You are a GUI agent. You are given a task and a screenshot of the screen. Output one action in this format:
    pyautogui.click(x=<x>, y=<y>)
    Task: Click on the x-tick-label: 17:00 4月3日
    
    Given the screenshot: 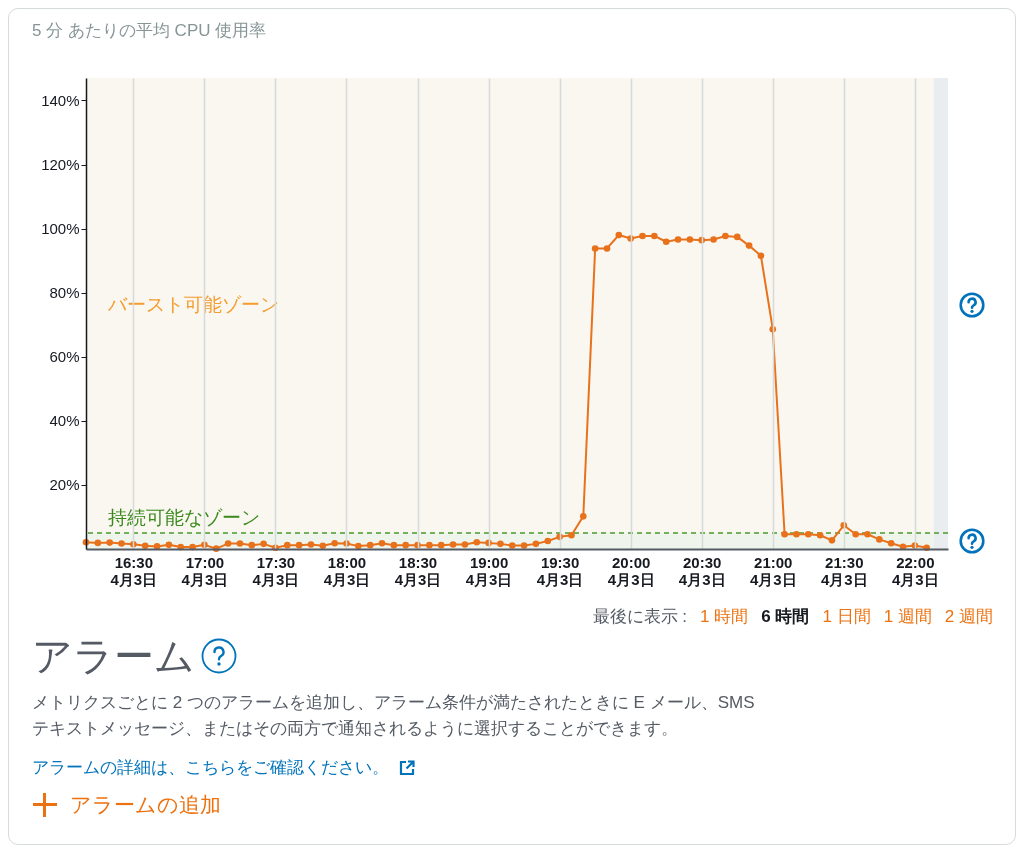 What is the action you would take?
    pyautogui.click(x=205, y=570)
    